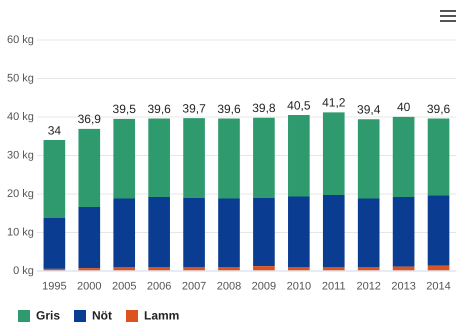 The height and width of the screenshot is (336, 466). Describe the element at coordinates (264, 108) in the screenshot. I see `total-label: 39,8` at that location.